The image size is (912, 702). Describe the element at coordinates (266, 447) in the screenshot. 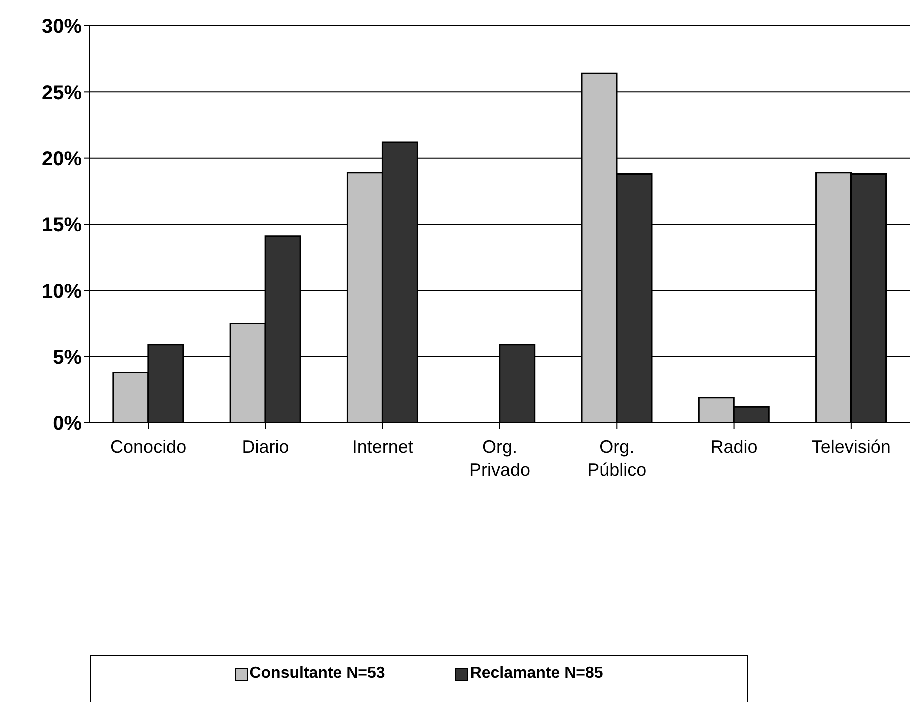

I see `x-tick-label: Diario` at that location.